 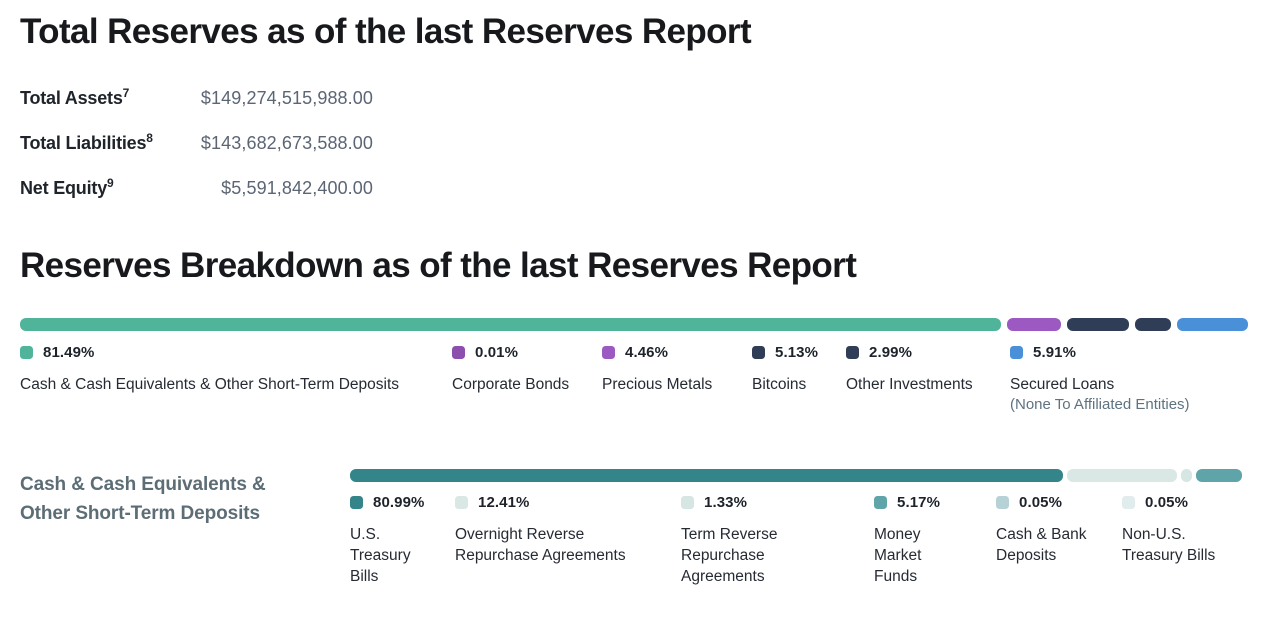 I want to click on legend-label: Money Market Funds, so click(x=898, y=555).